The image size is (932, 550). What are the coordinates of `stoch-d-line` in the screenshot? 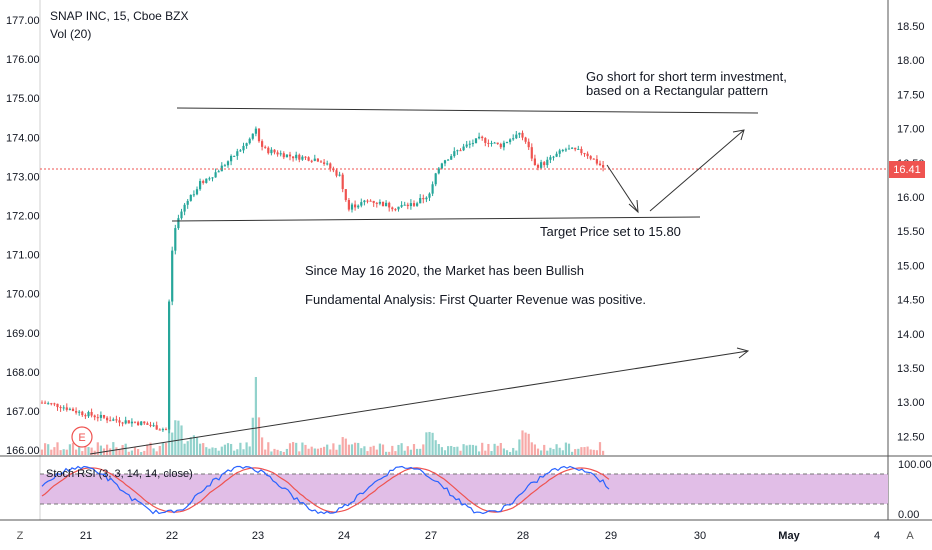 It's located at (325, 490).